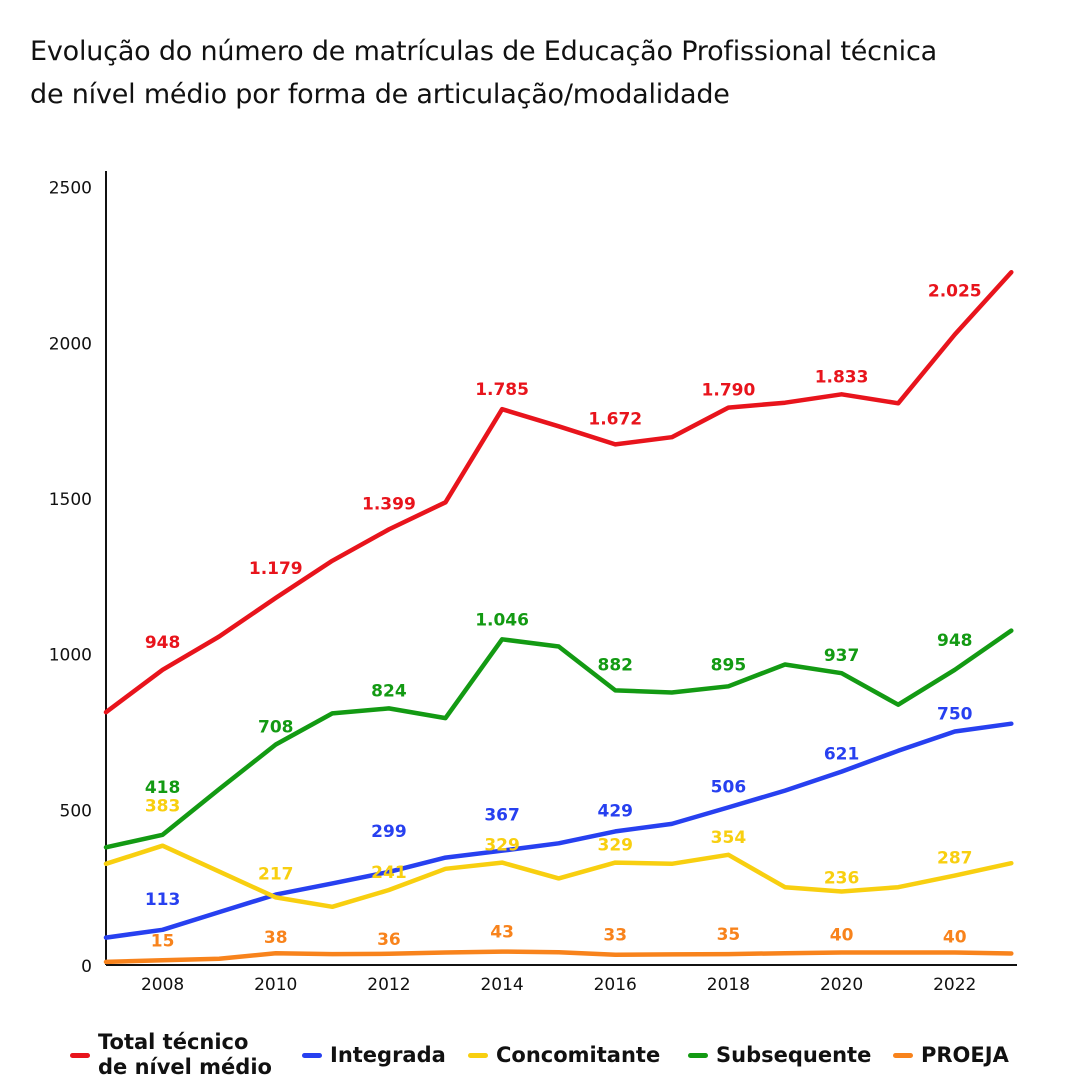 The height and width of the screenshot is (1092, 1080). I want to click on legend-label-subsequente: Subsequente, so click(794, 1055).